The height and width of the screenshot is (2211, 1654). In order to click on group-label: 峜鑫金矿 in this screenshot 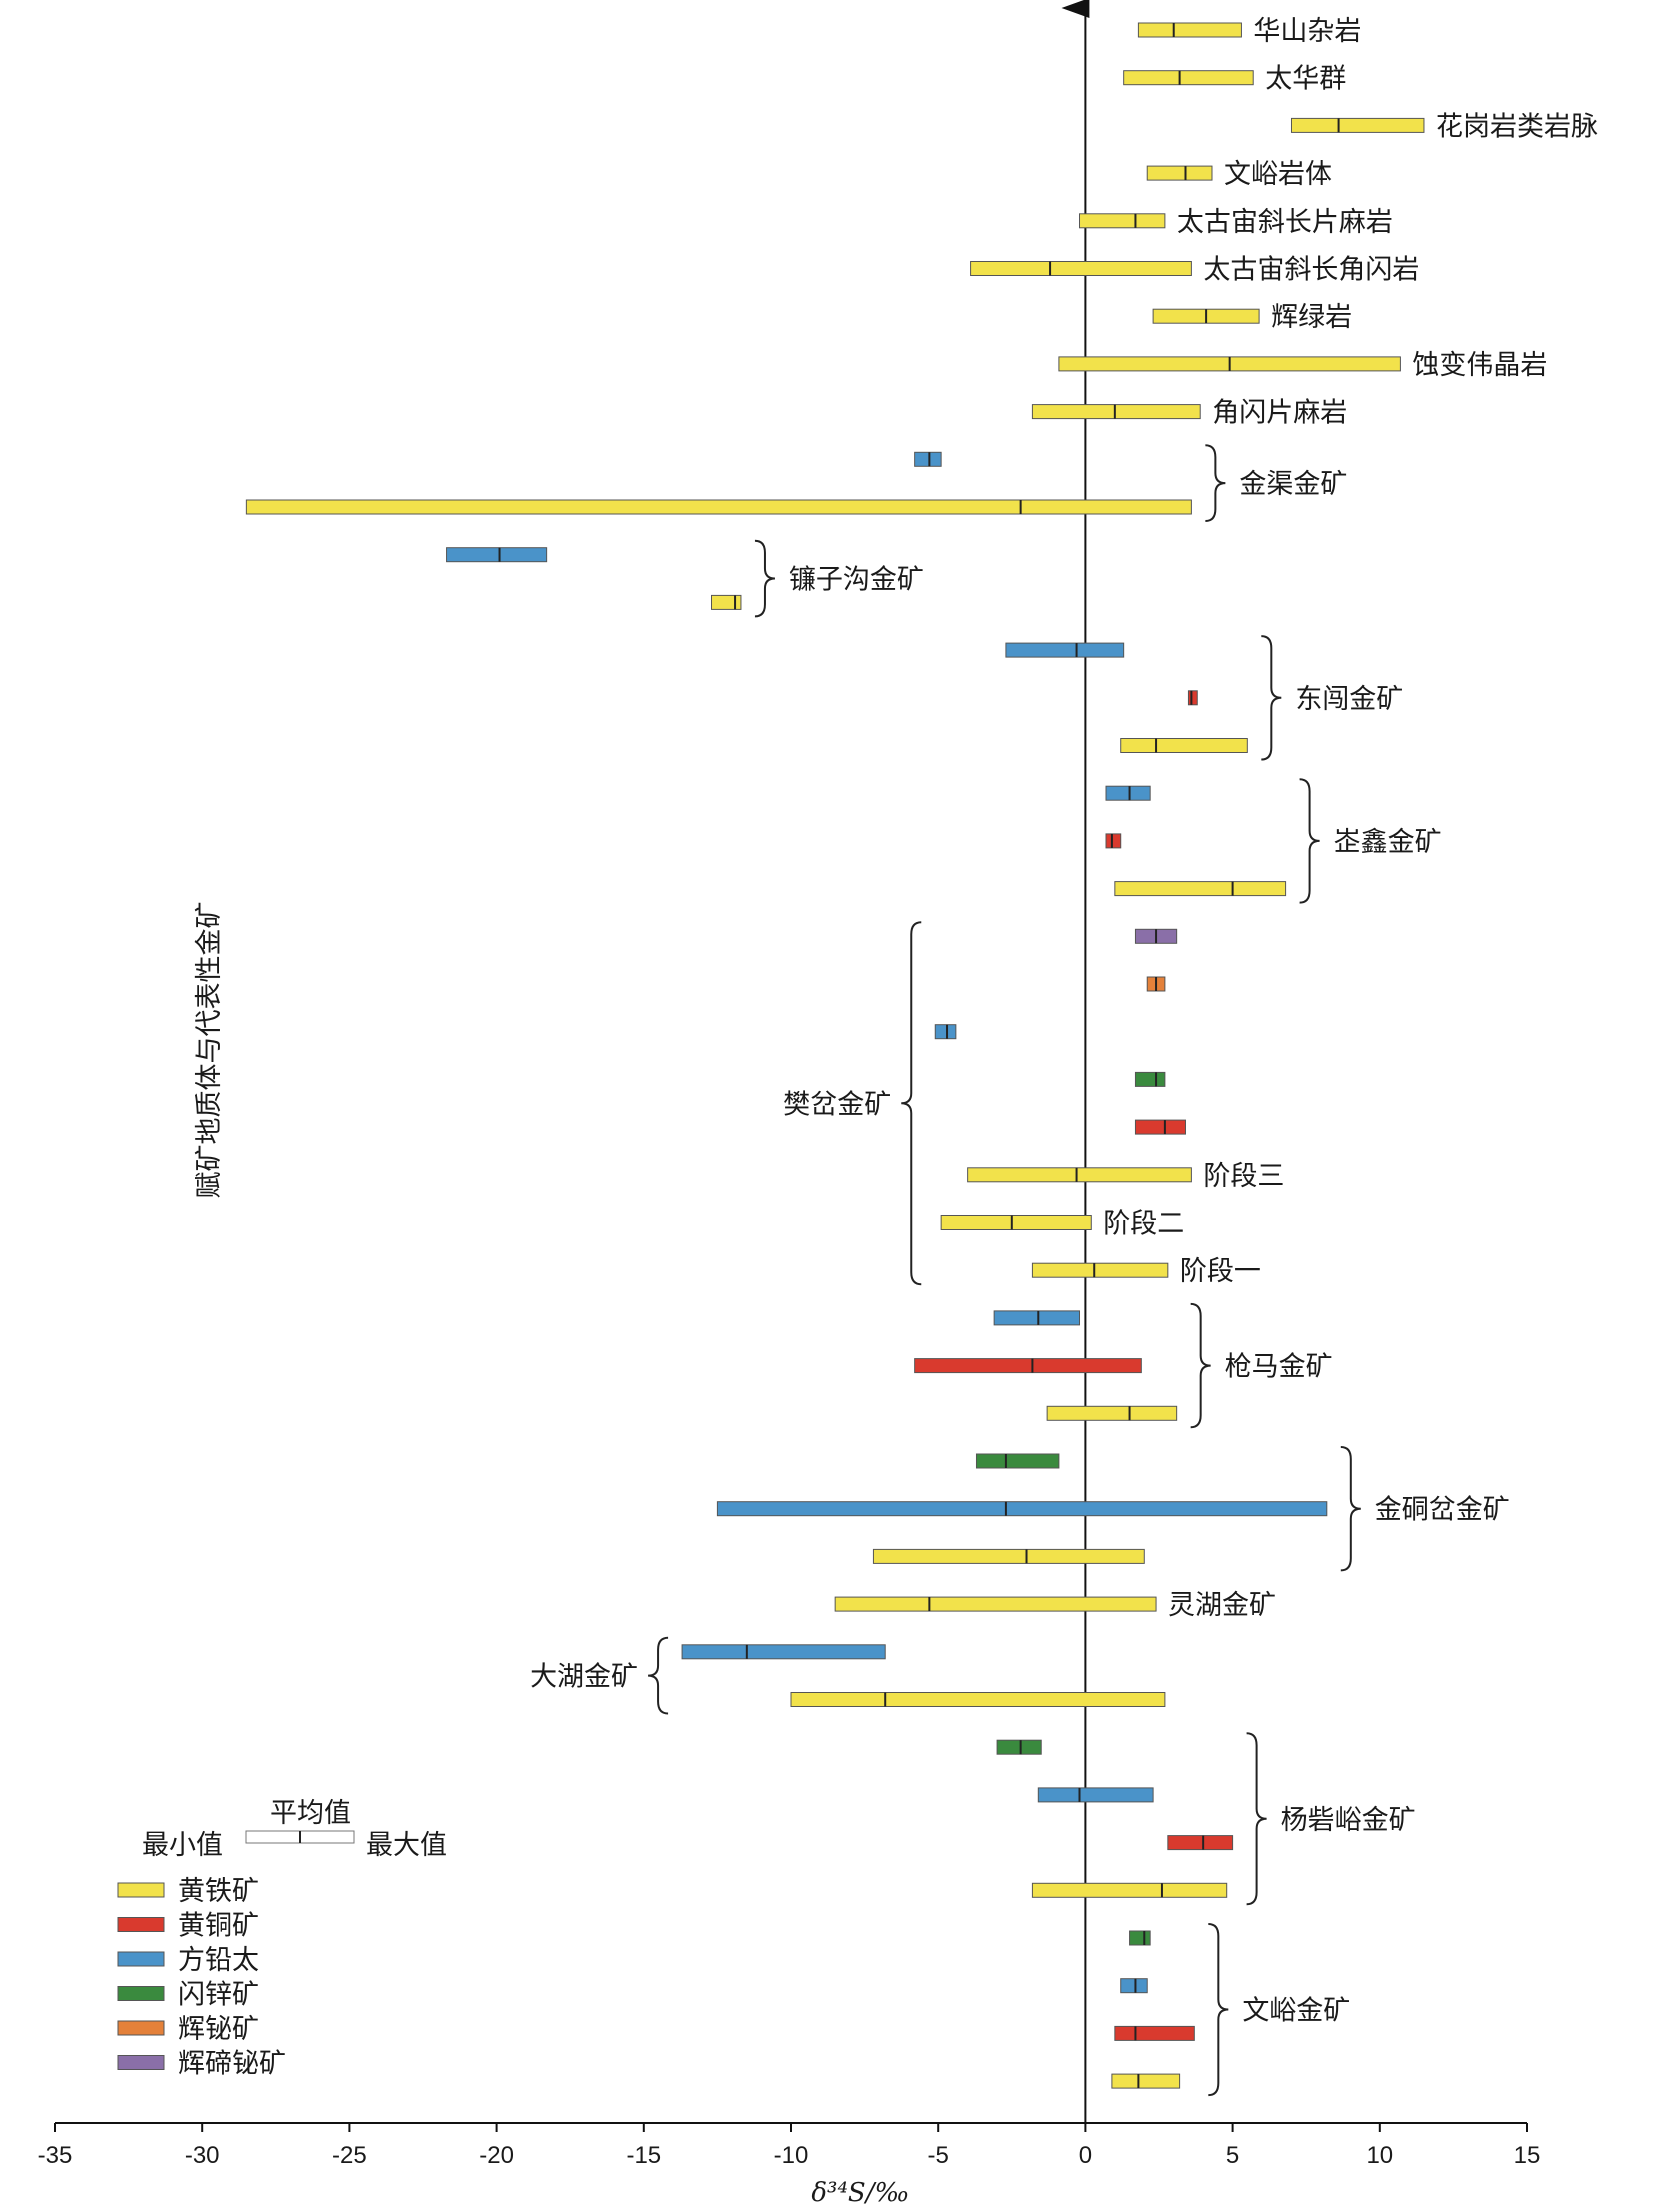, I will do `click(1388, 842)`.